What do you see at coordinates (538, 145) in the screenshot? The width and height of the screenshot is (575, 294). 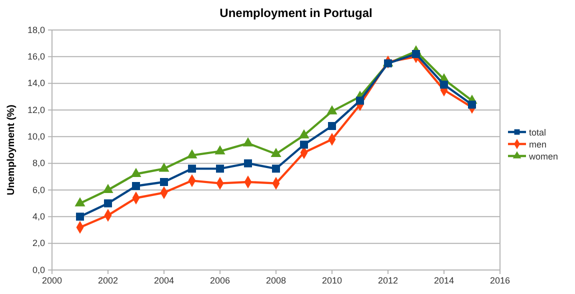 I see `legend-label: men` at bounding box center [538, 145].